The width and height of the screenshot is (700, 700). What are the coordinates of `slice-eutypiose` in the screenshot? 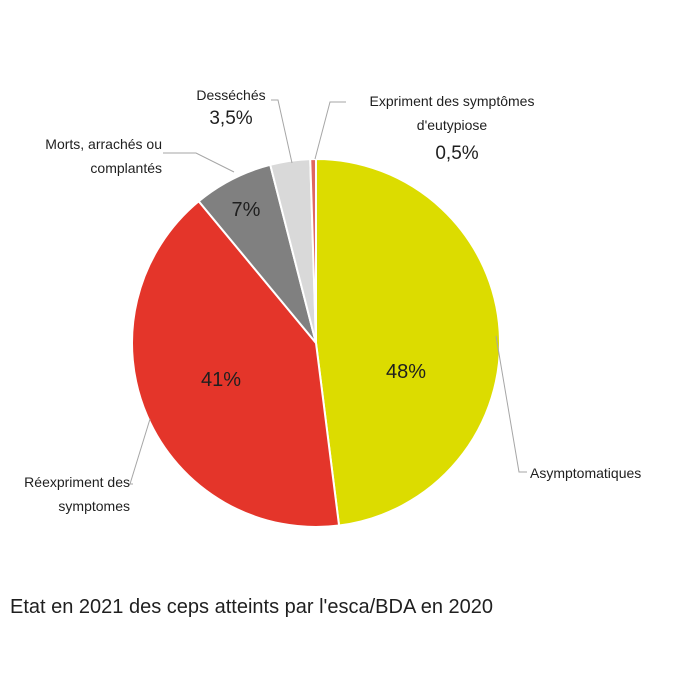 It's located at (313, 250).